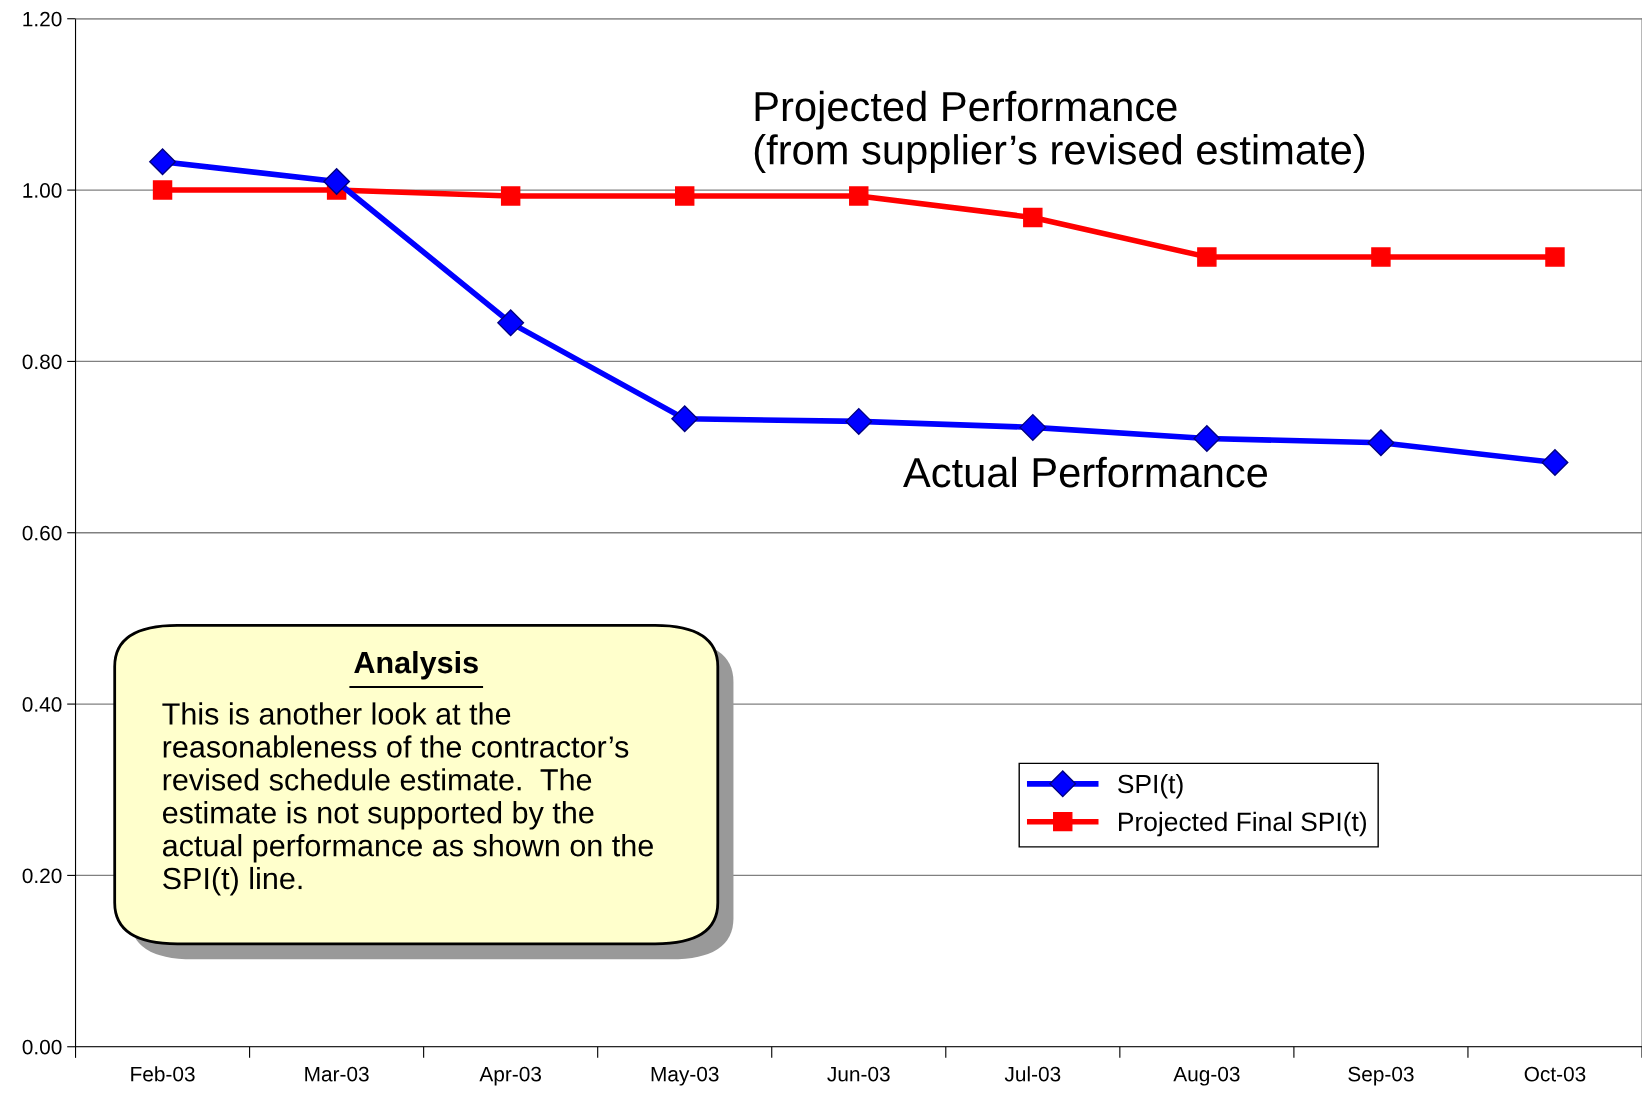  Describe the element at coordinates (42, 533) in the screenshot. I see `y-tick-label: 0.60` at that location.